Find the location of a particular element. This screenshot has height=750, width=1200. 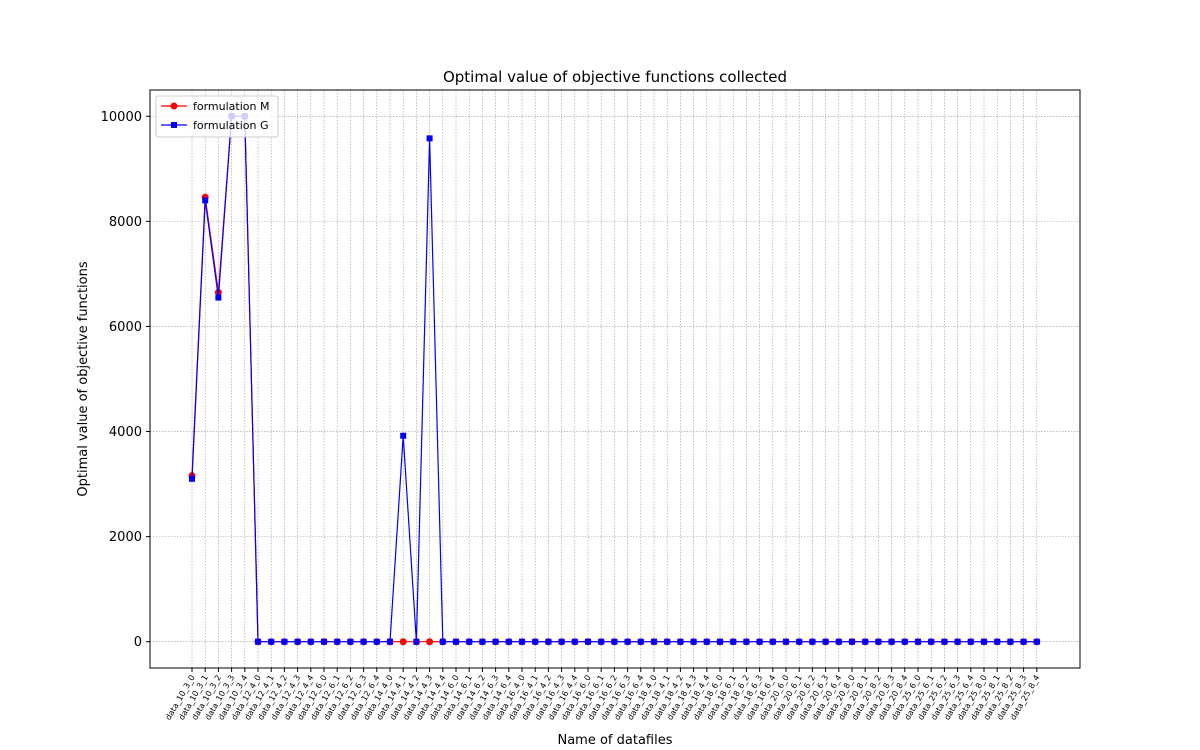

y-tick-label: 0 is located at coordinates (138, 642).